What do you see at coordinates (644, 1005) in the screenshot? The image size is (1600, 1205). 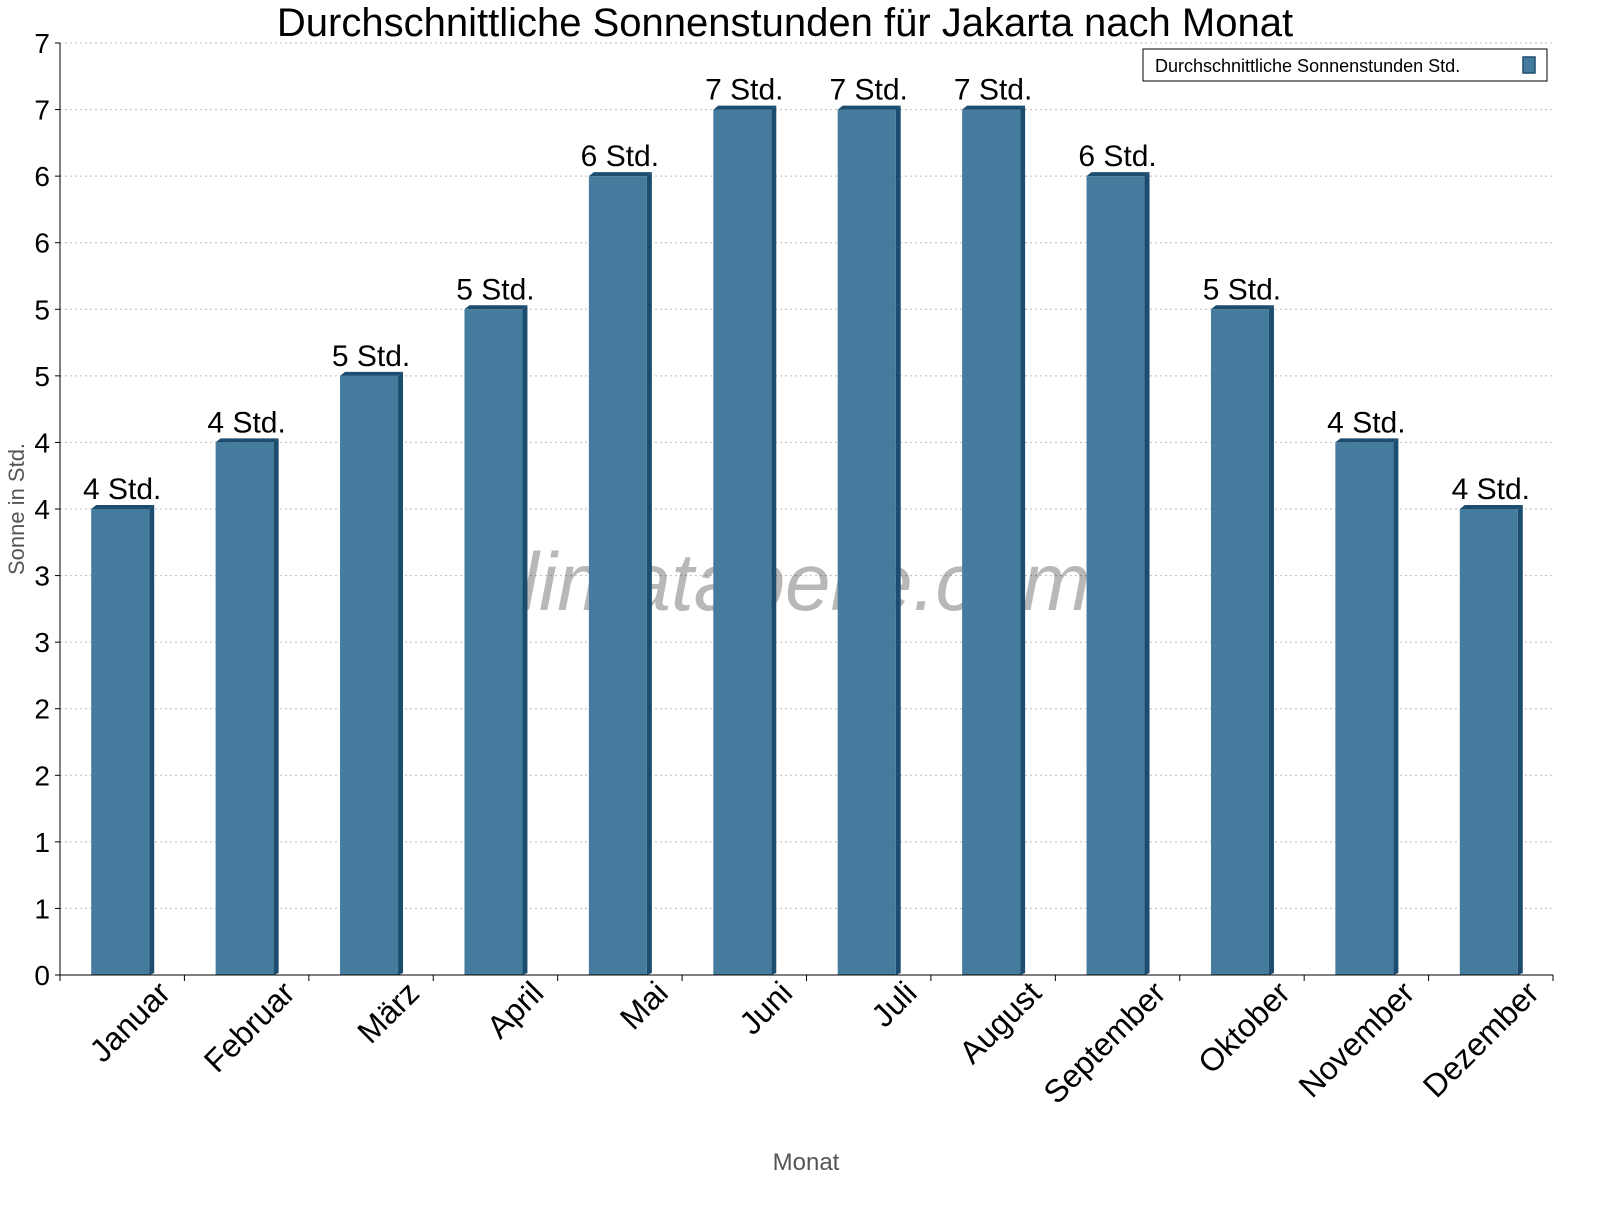 I see `x-tick-label: Mai` at bounding box center [644, 1005].